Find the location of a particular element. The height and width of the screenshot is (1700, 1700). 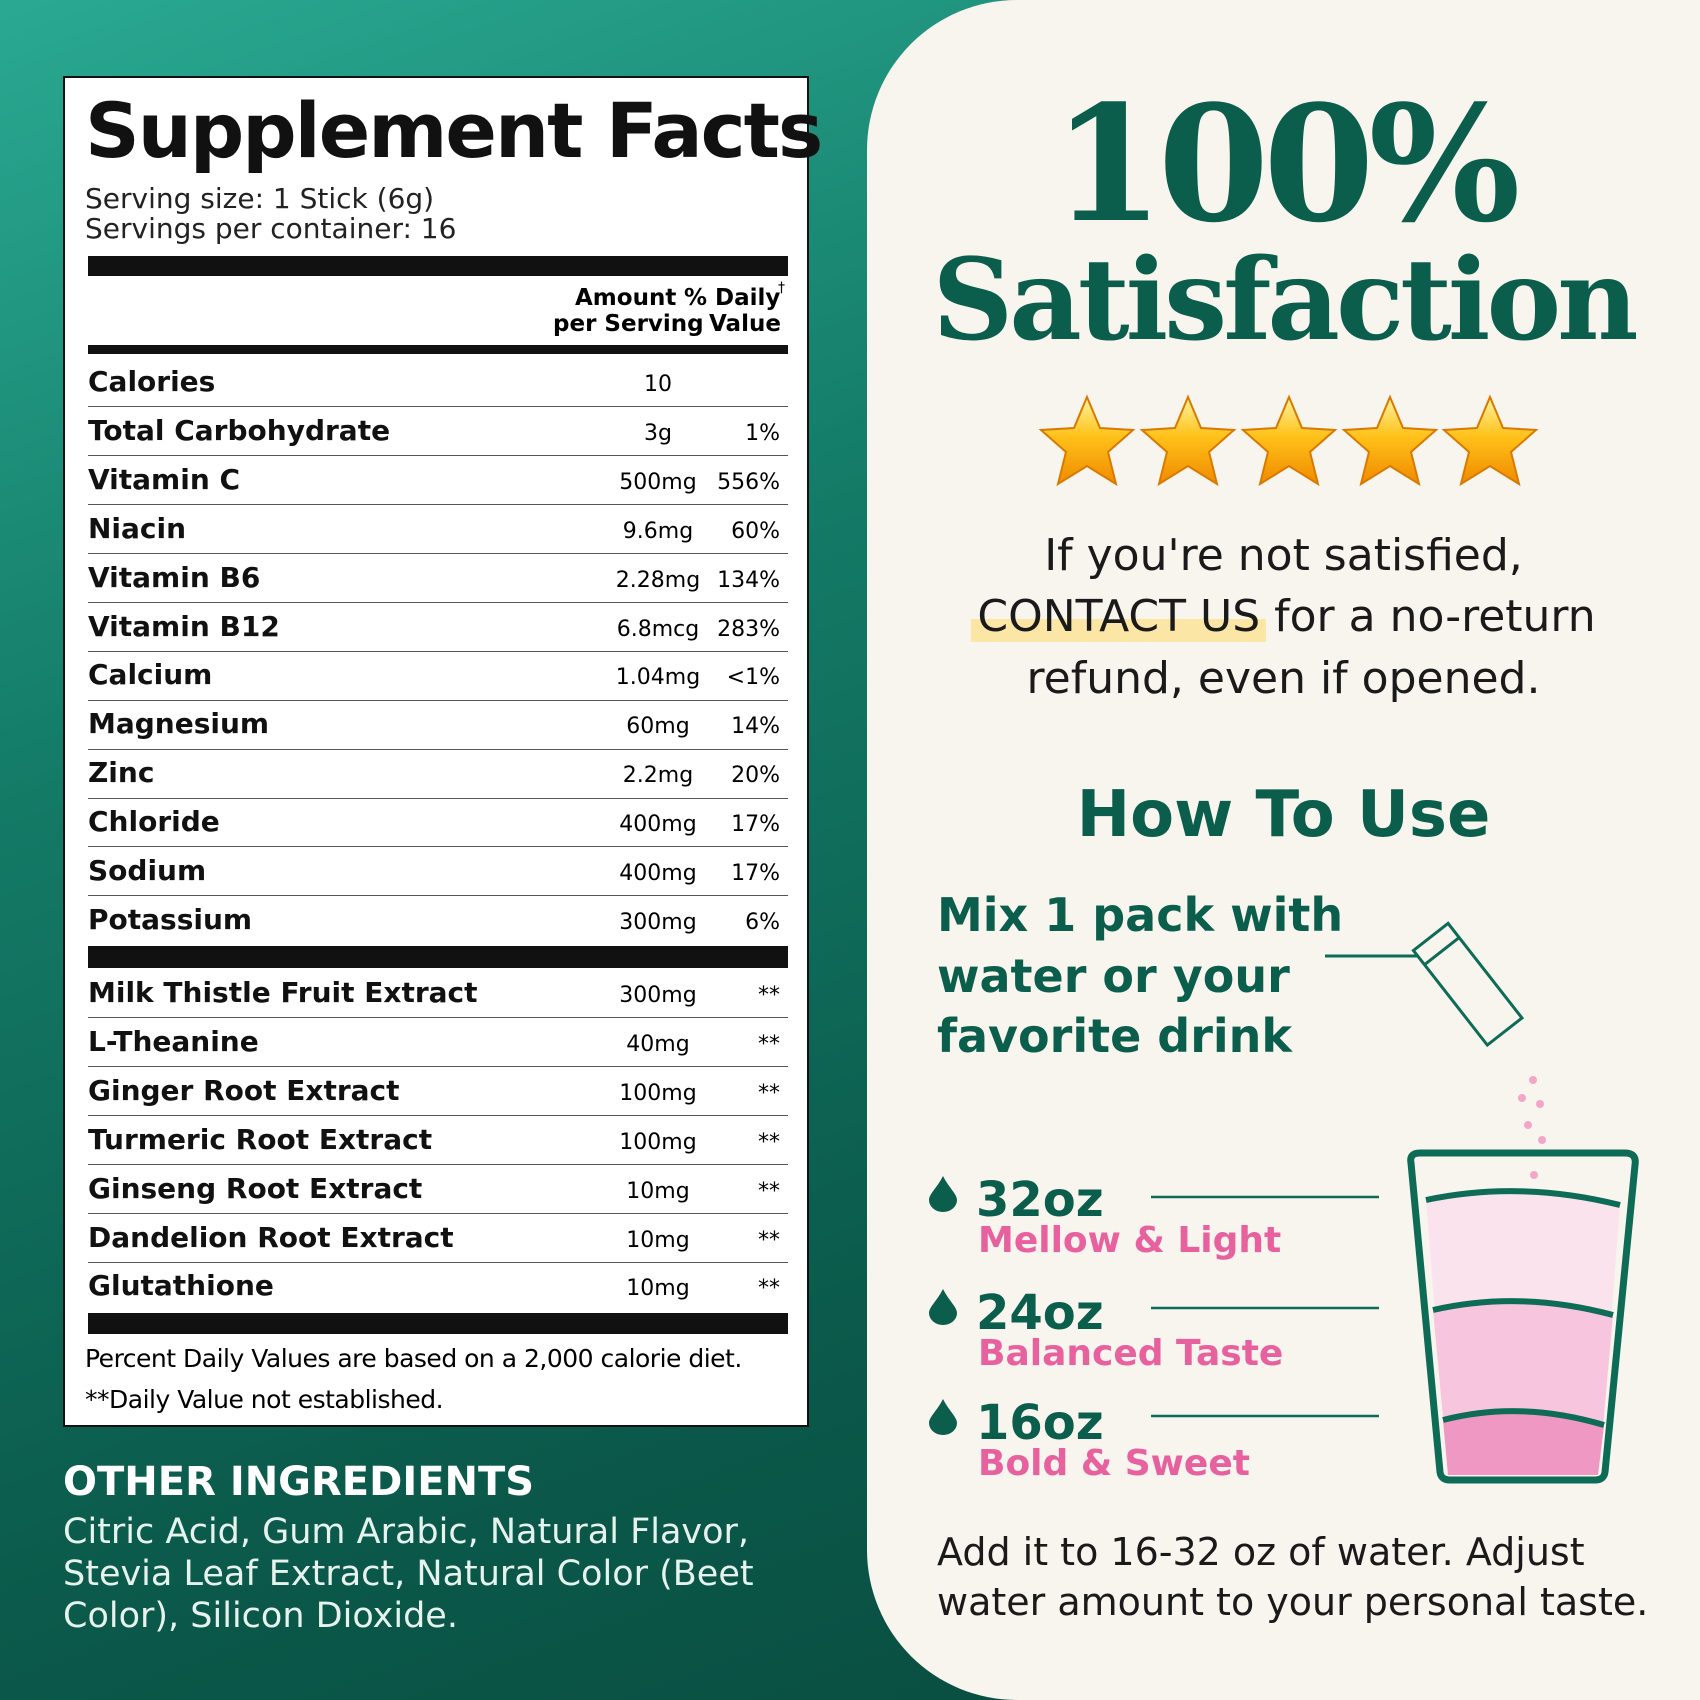

nutrient-dv: 283% is located at coordinates (748, 629).